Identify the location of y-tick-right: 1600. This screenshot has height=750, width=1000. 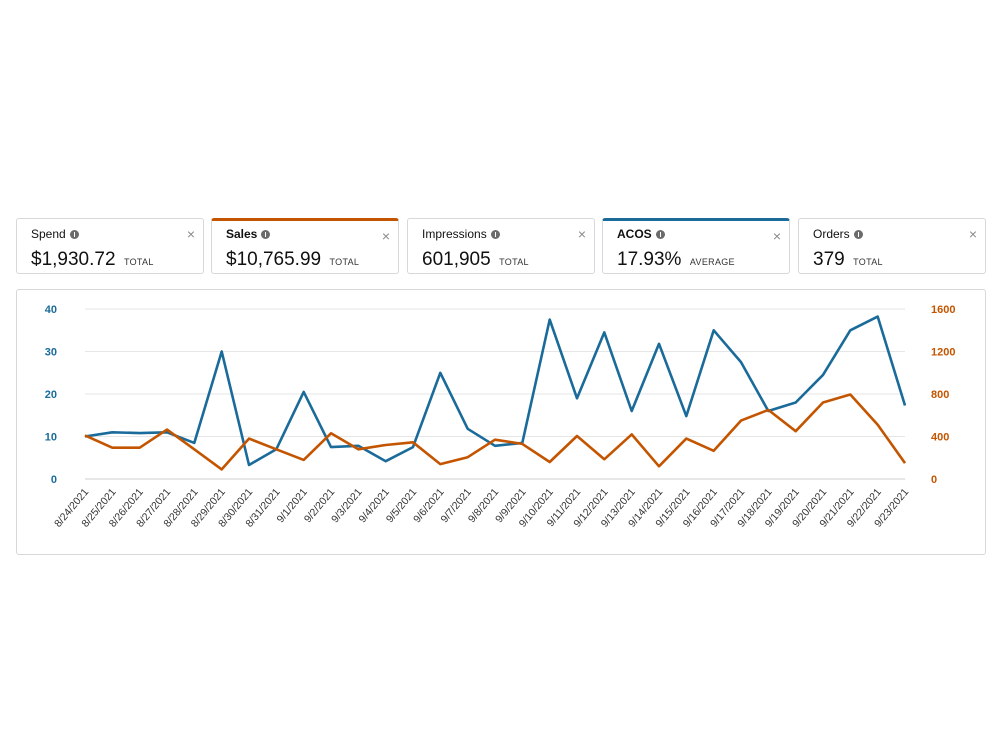
(943, 310).